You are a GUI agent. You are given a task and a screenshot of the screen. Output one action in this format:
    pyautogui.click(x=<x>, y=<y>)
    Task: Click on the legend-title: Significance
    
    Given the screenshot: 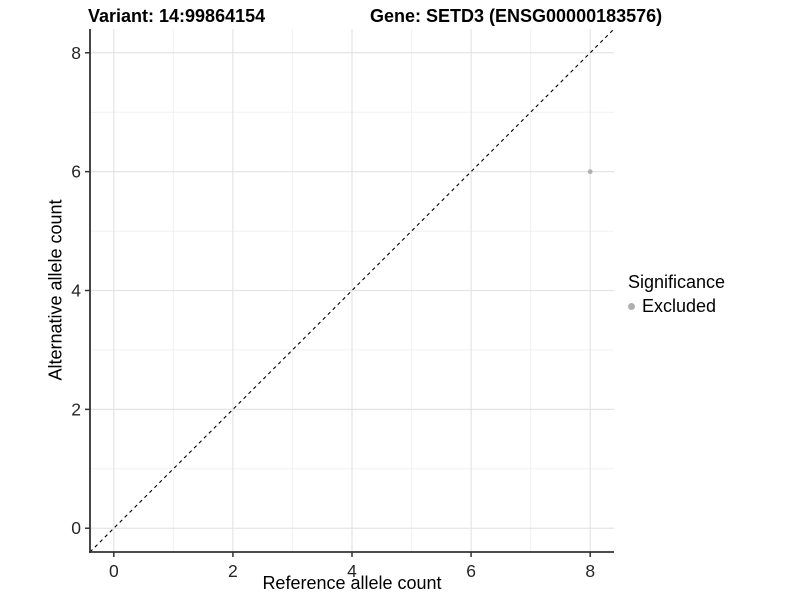 What is the action you would take?
    pyautogui.click(x=677, y=282)
    